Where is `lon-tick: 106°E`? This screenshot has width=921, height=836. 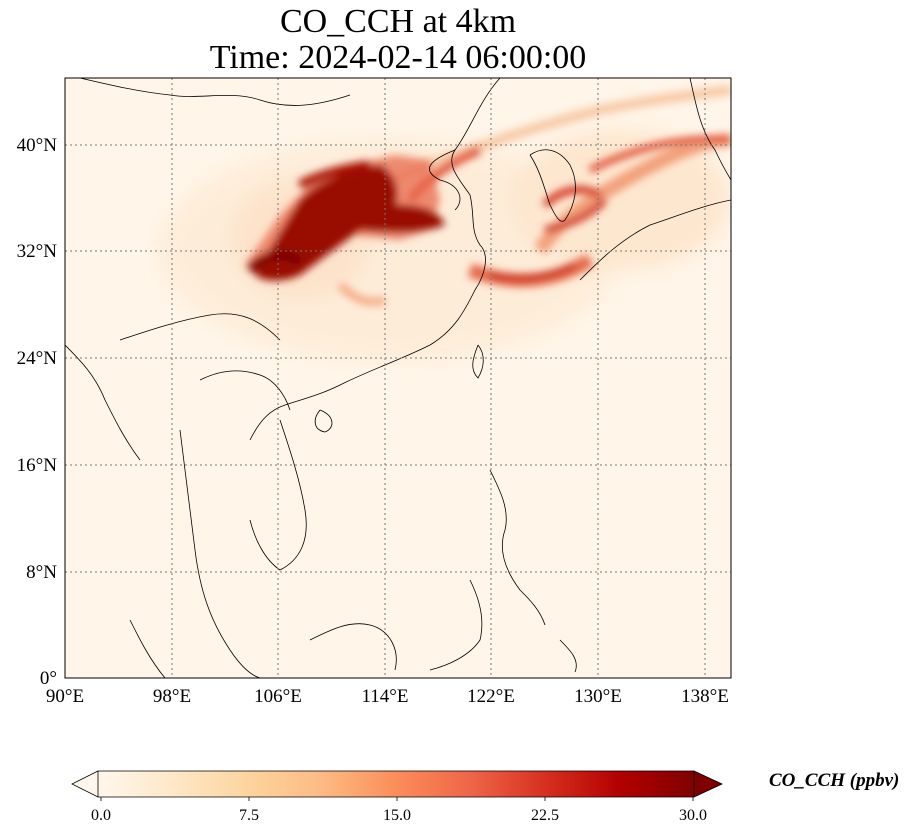
lon-tick: 106°E is located at coordinates (278, 696).